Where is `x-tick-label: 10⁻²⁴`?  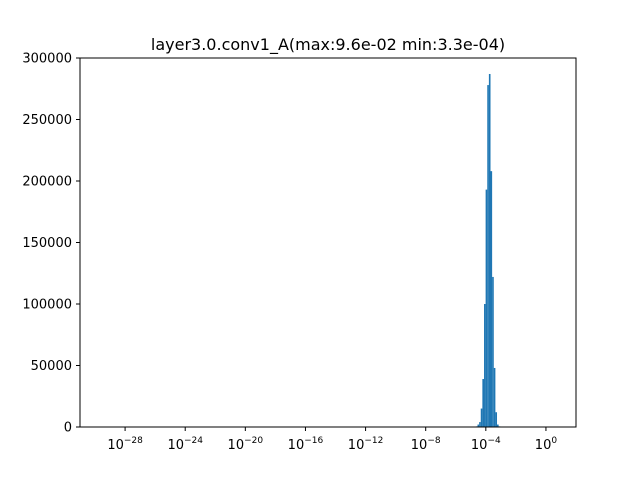
x-tick-label: 10⁻²⁴ is located at coordinates (185, 444).